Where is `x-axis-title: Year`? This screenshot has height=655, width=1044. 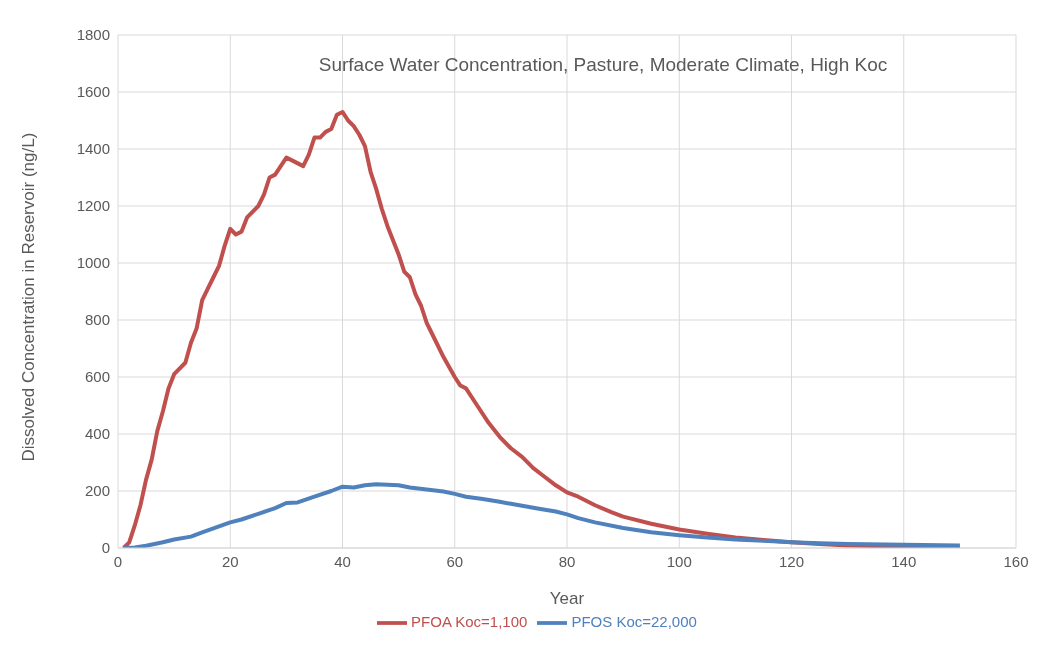
x-axis-title: Year is located at coordinates (567, 598).